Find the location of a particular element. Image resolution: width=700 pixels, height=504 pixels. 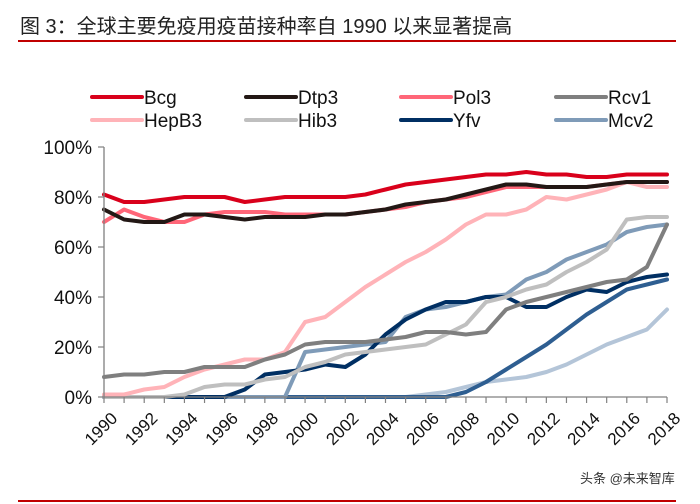

x-tick-label: 2008 is located at coordinates (463, 429).